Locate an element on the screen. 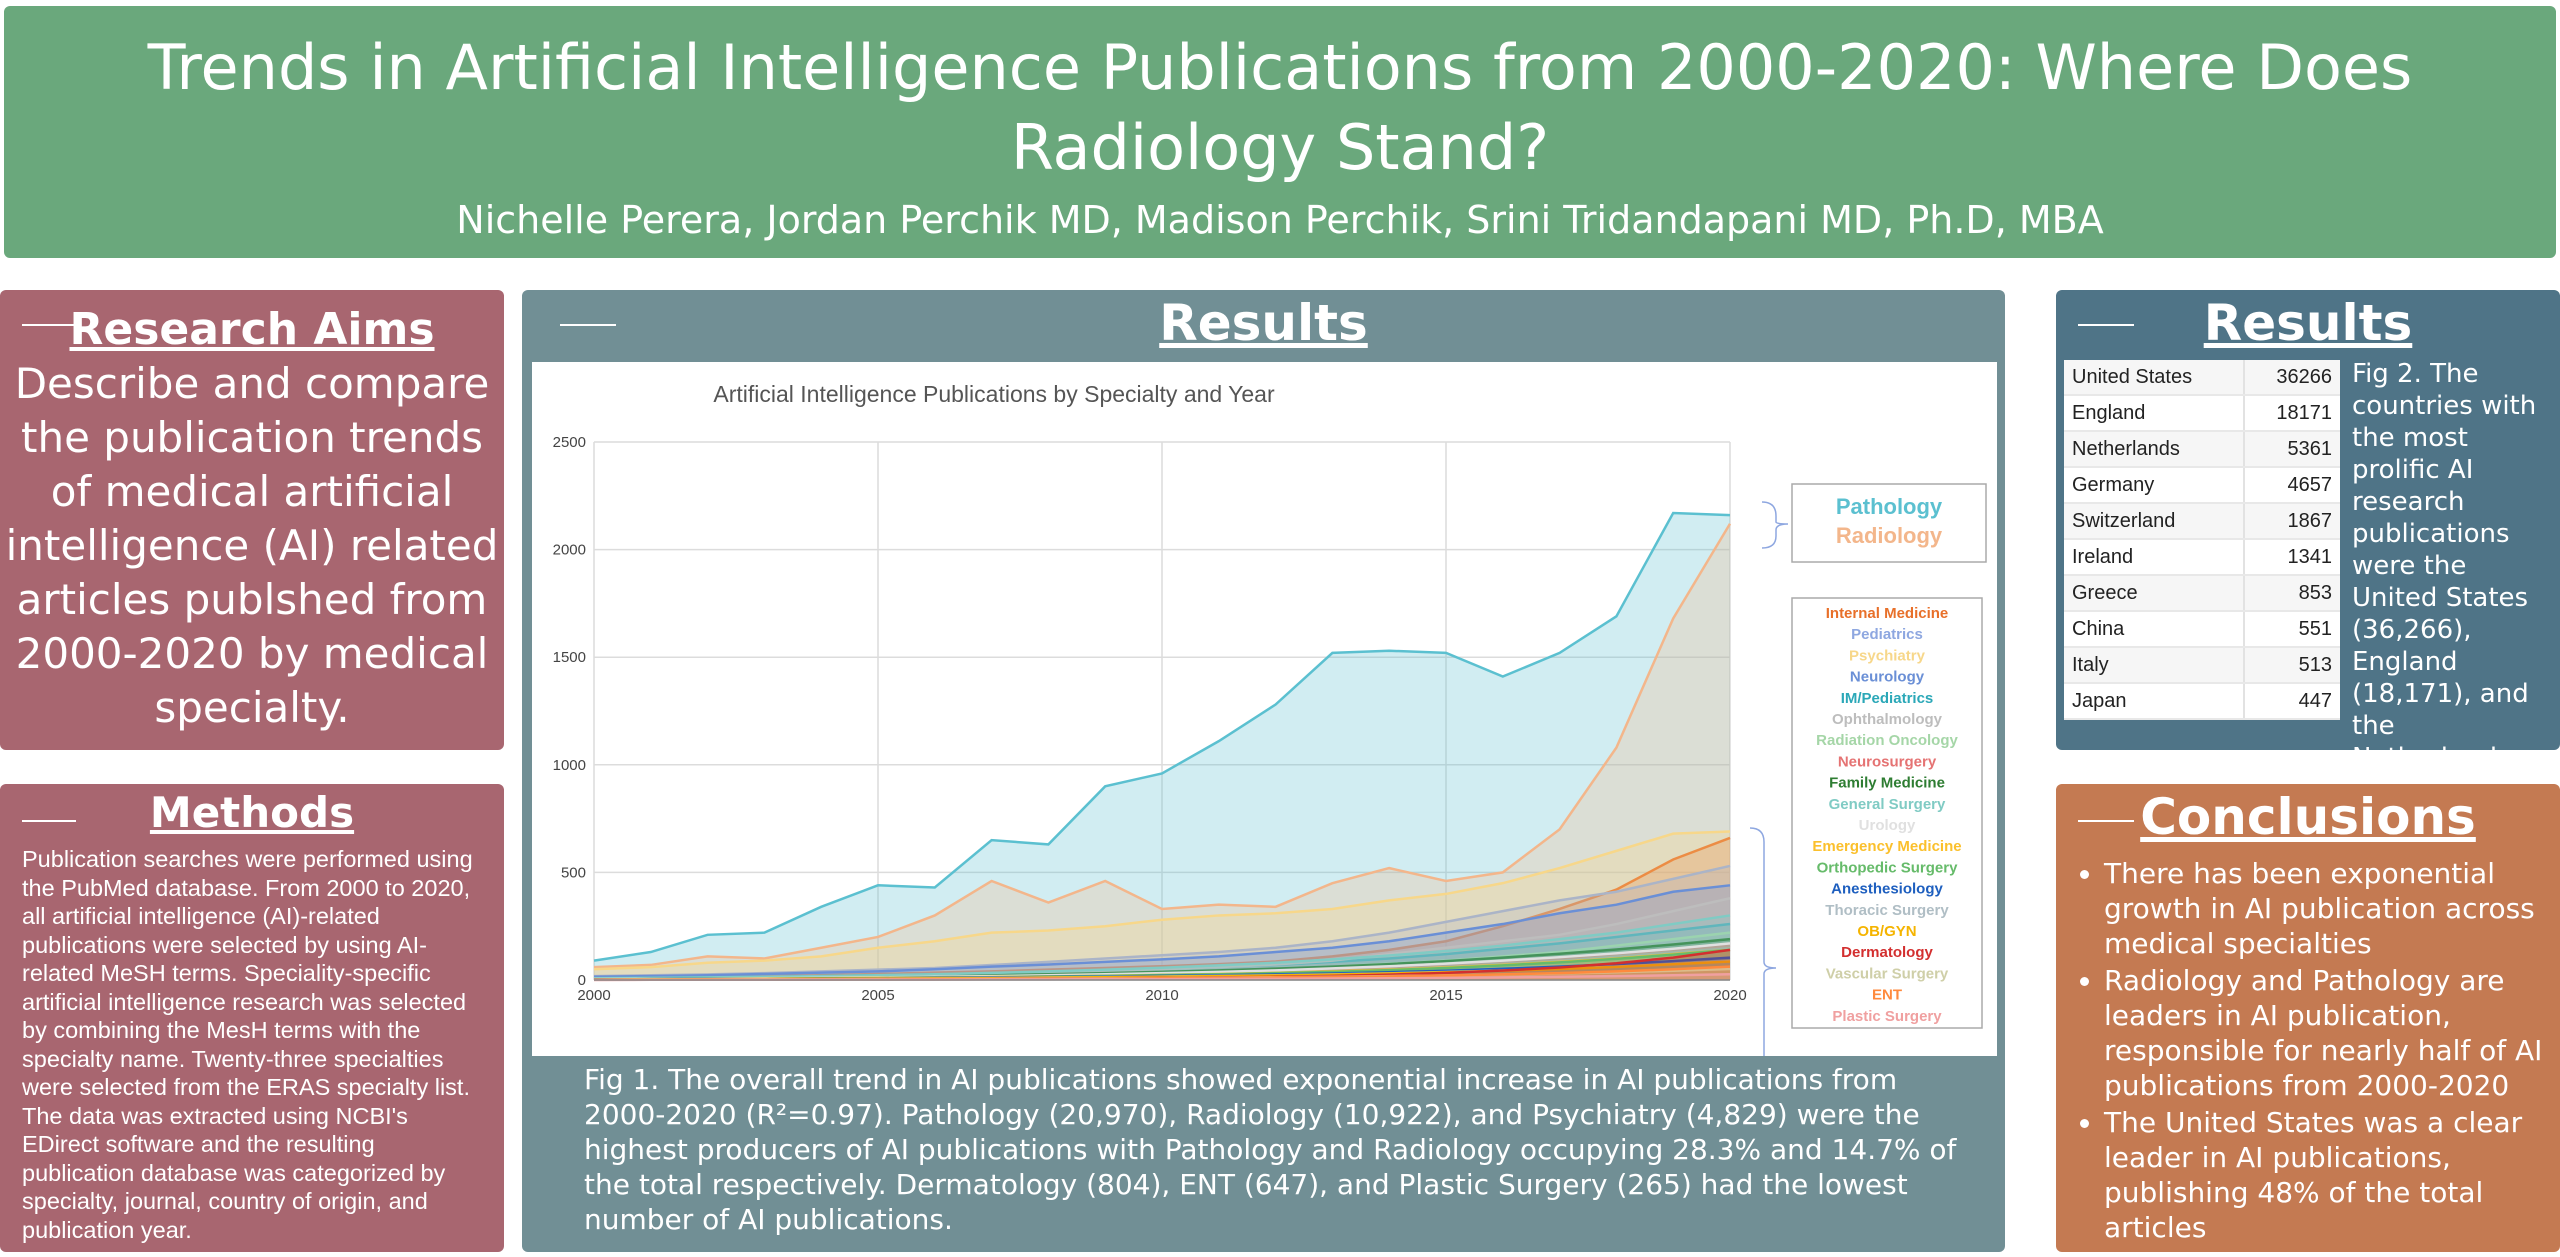 The image size is (2560, 1257). country-count: 853 is located at coordinates (2291, 593).